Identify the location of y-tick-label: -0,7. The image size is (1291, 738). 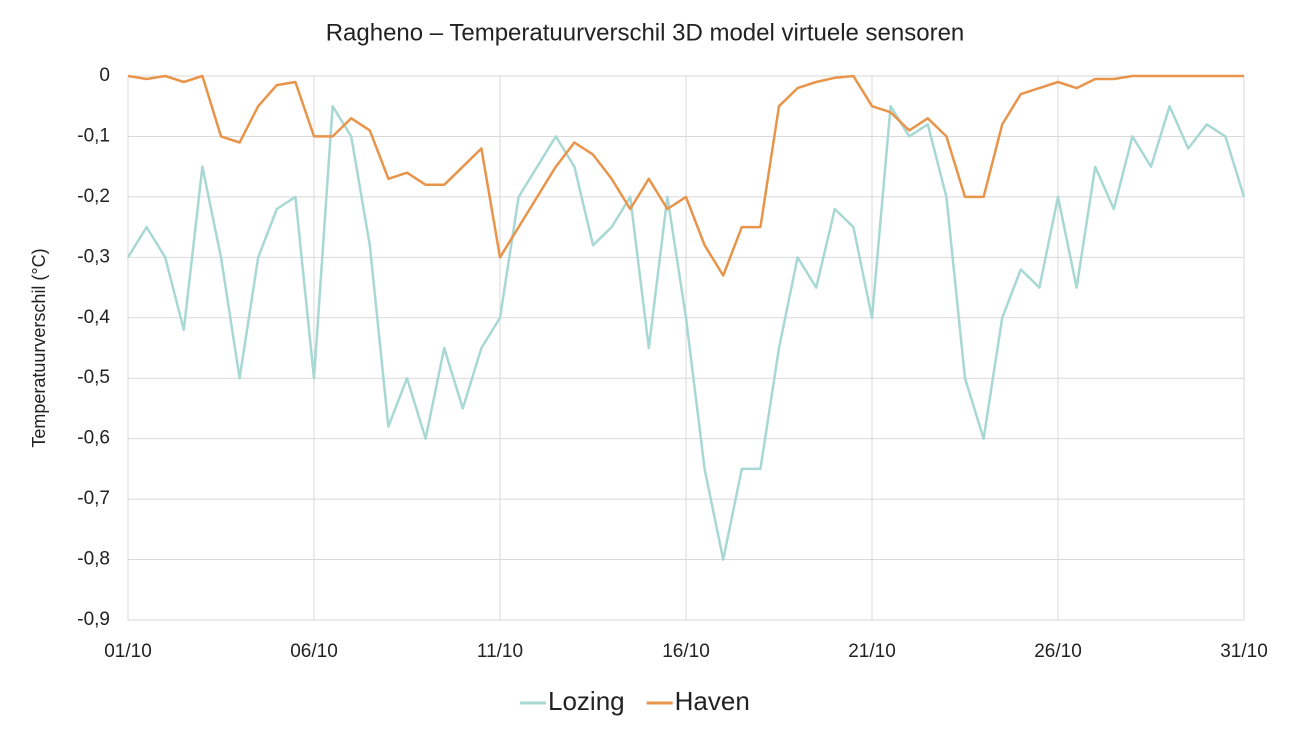
(93, 498).